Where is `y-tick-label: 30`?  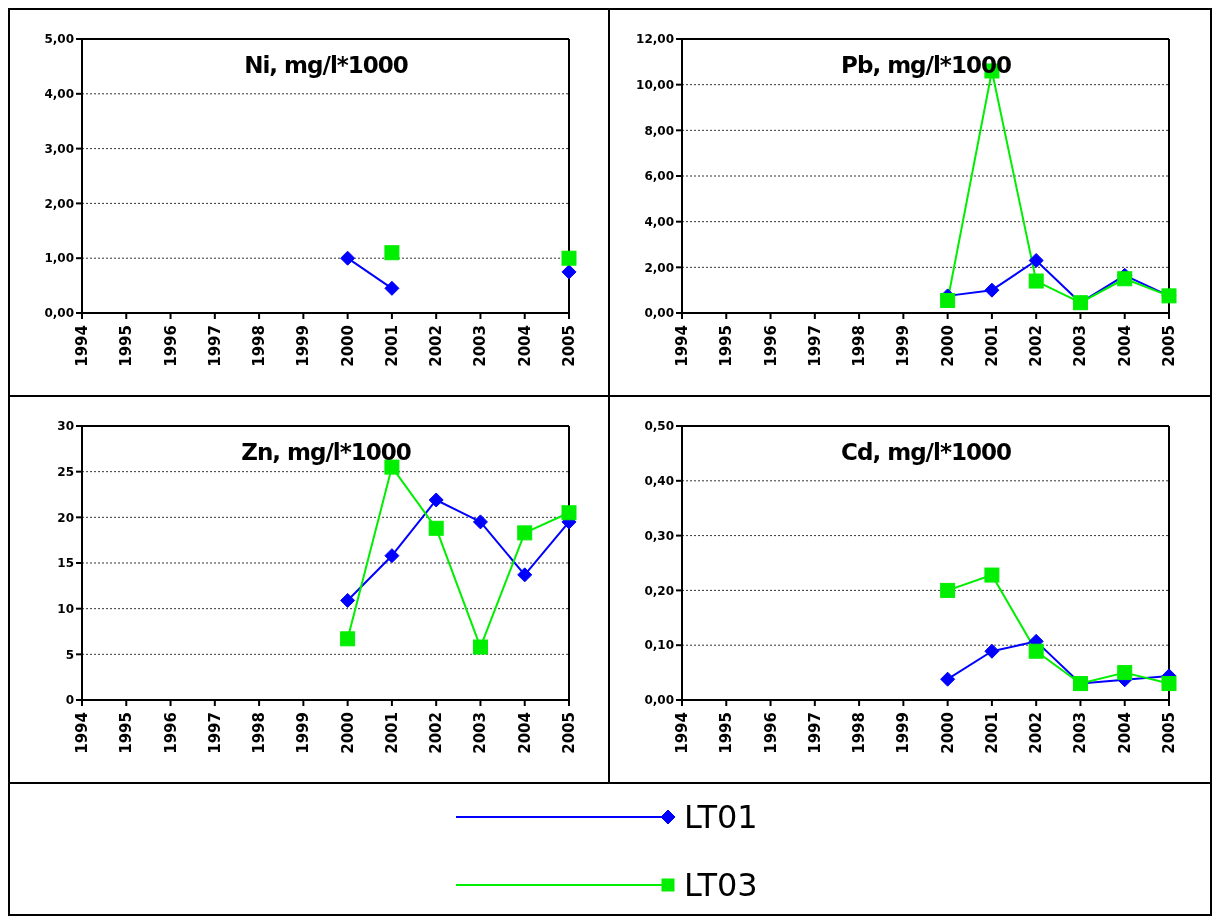
y-tick-label: 30 is located at coordinates (65, 426).